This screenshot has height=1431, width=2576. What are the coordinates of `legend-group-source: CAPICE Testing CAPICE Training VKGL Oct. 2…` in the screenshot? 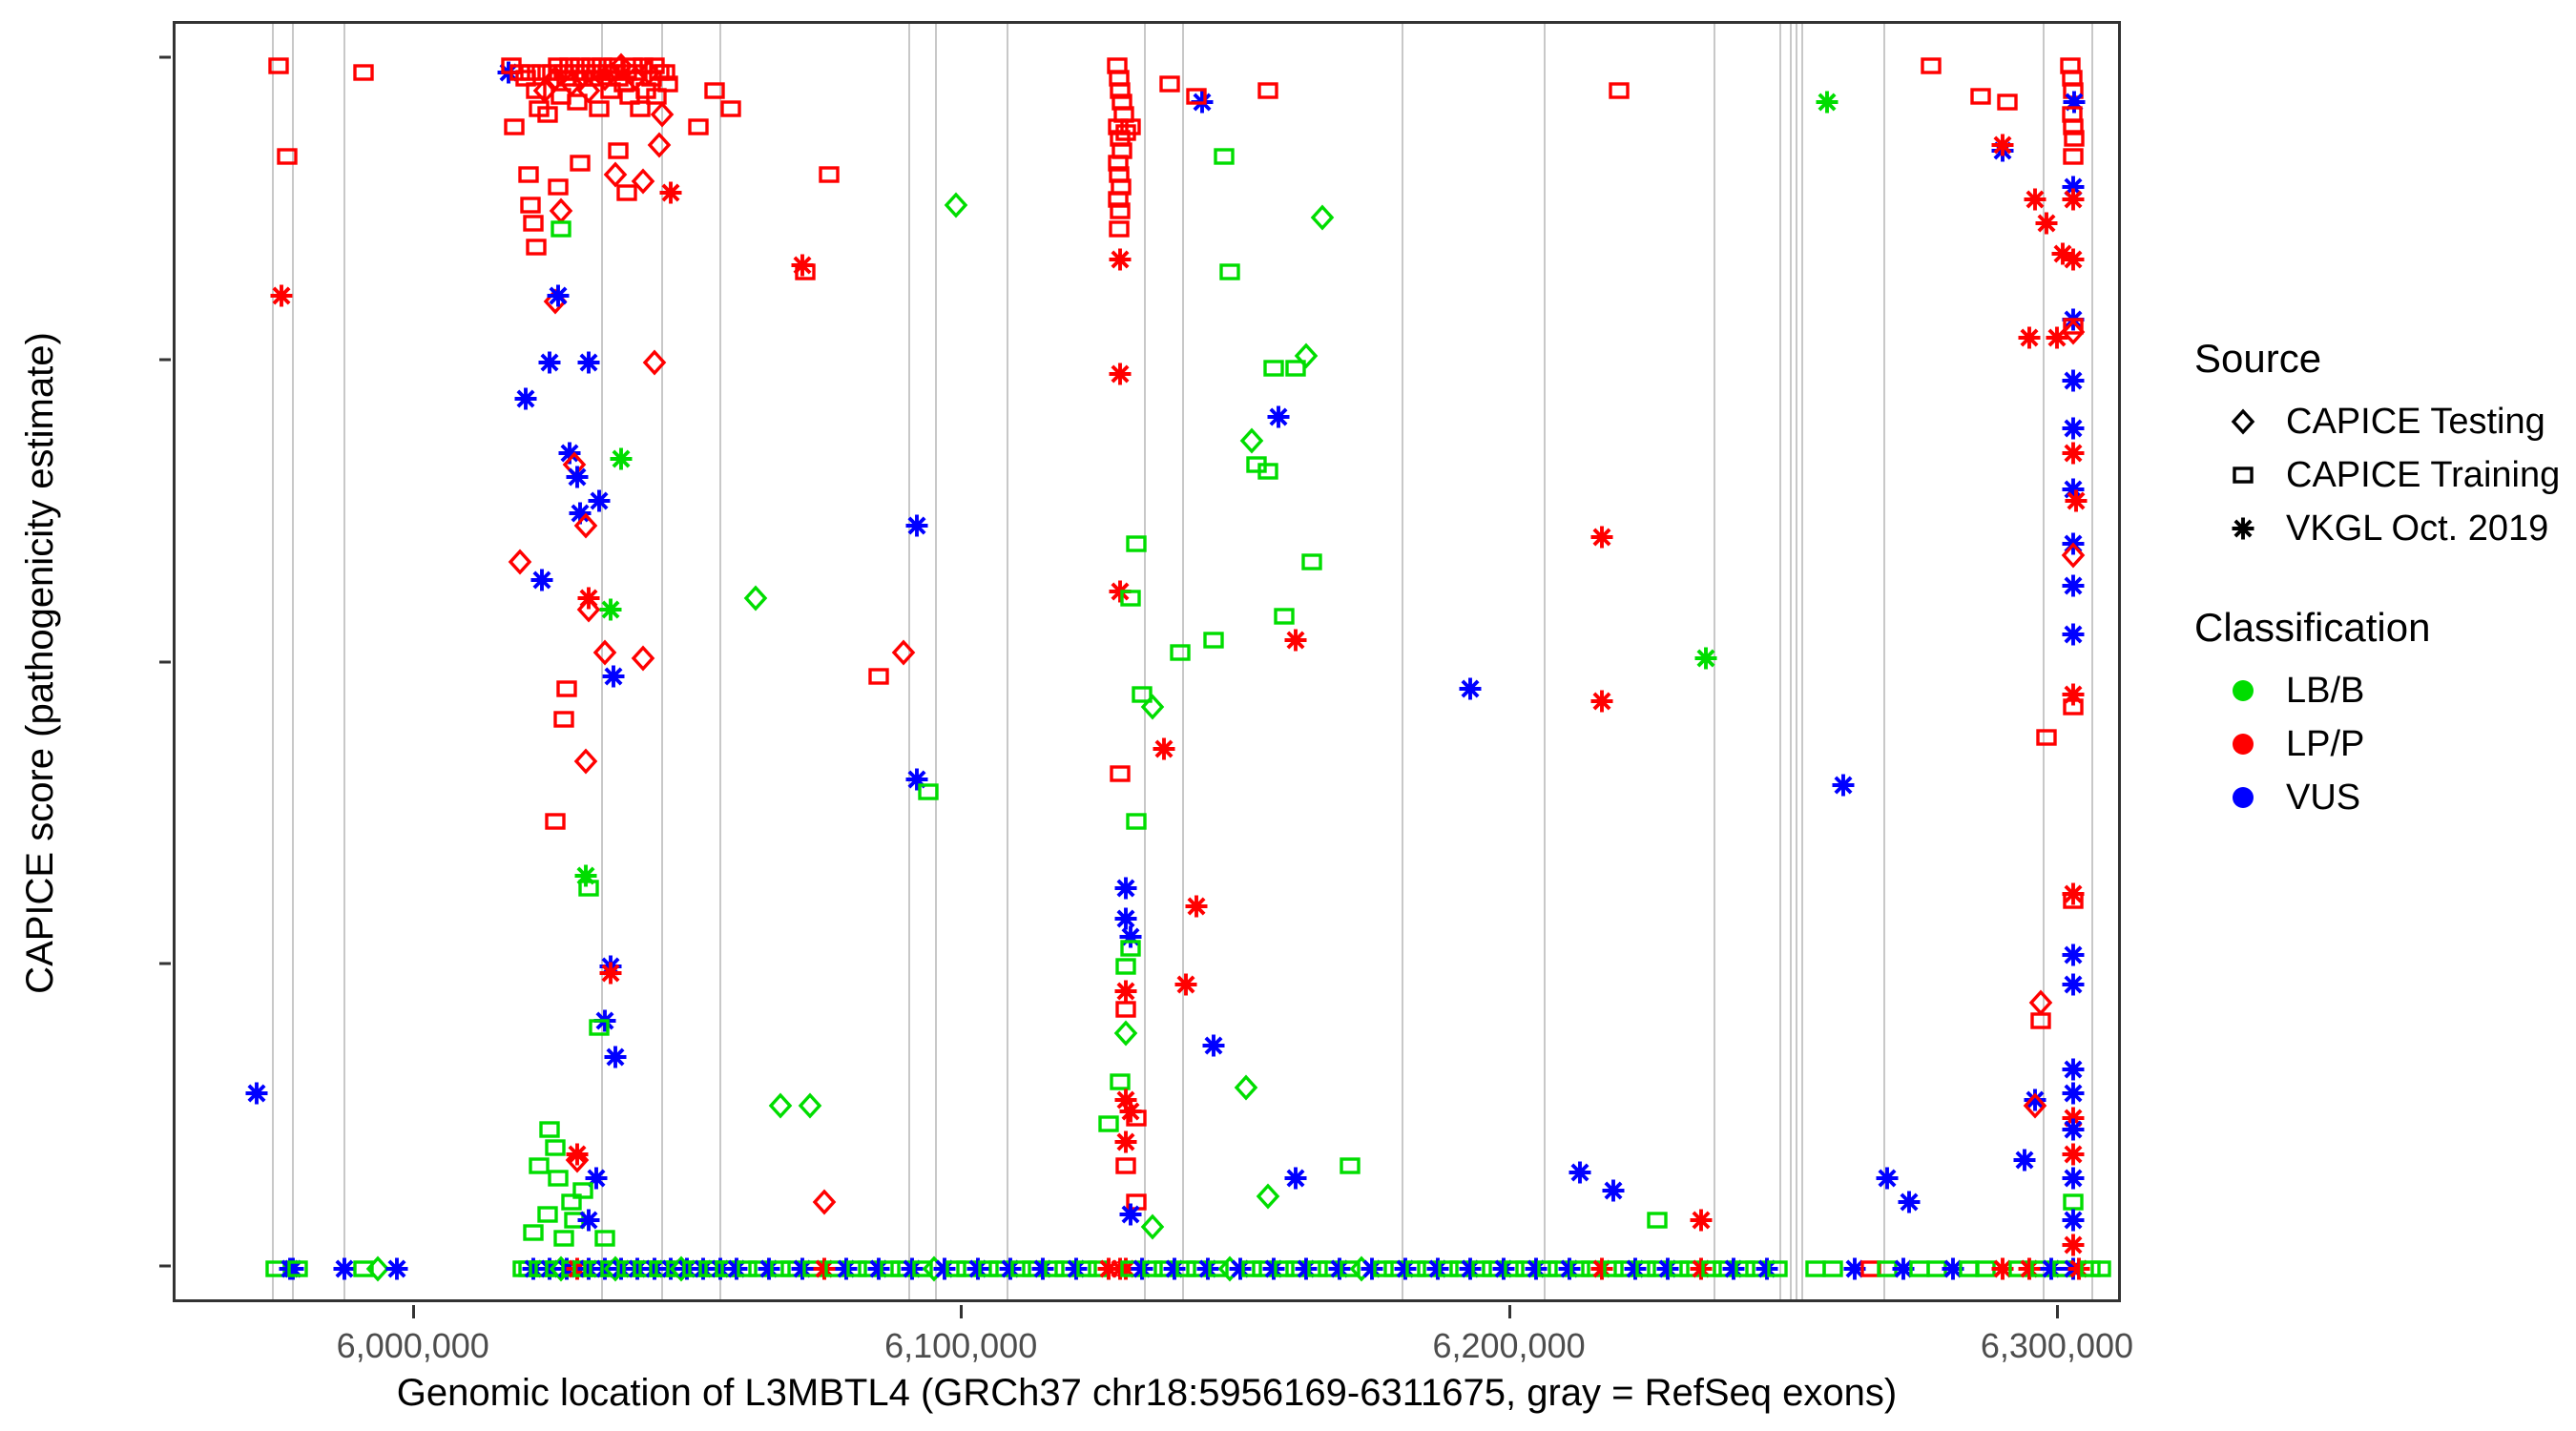 It's located at (2377, 475).